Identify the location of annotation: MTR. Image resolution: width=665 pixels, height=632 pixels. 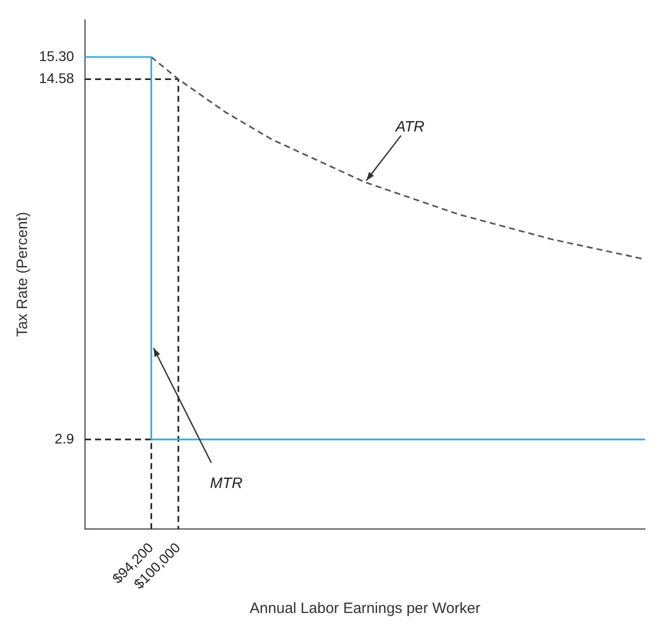
(226, 483).